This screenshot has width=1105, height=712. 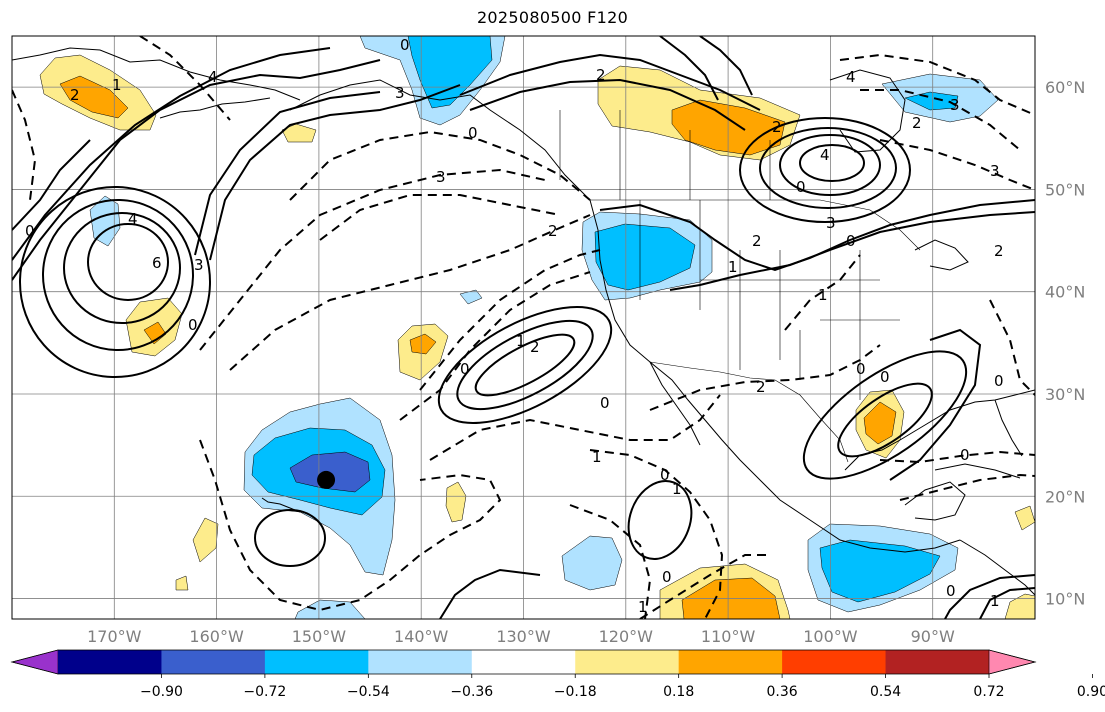 What do you see at coordinates (216, 636) in the screenshot?
I see `longitude-tick-label: 160°W` at bounding box center [216, 636].